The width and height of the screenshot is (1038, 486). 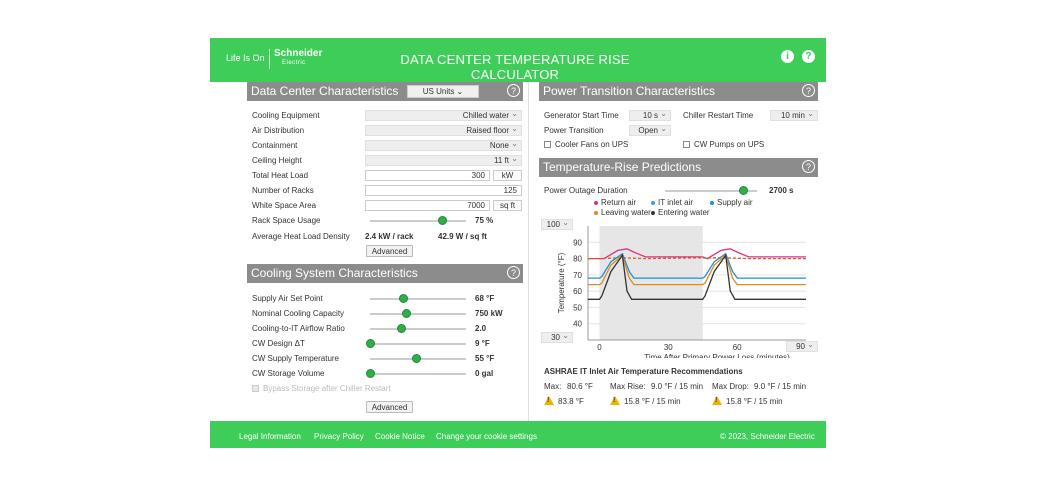 What do you see at coordinates (275, 145) in the screenshot?
I see `containment-label: Containment` at bounding box center [275, 145].